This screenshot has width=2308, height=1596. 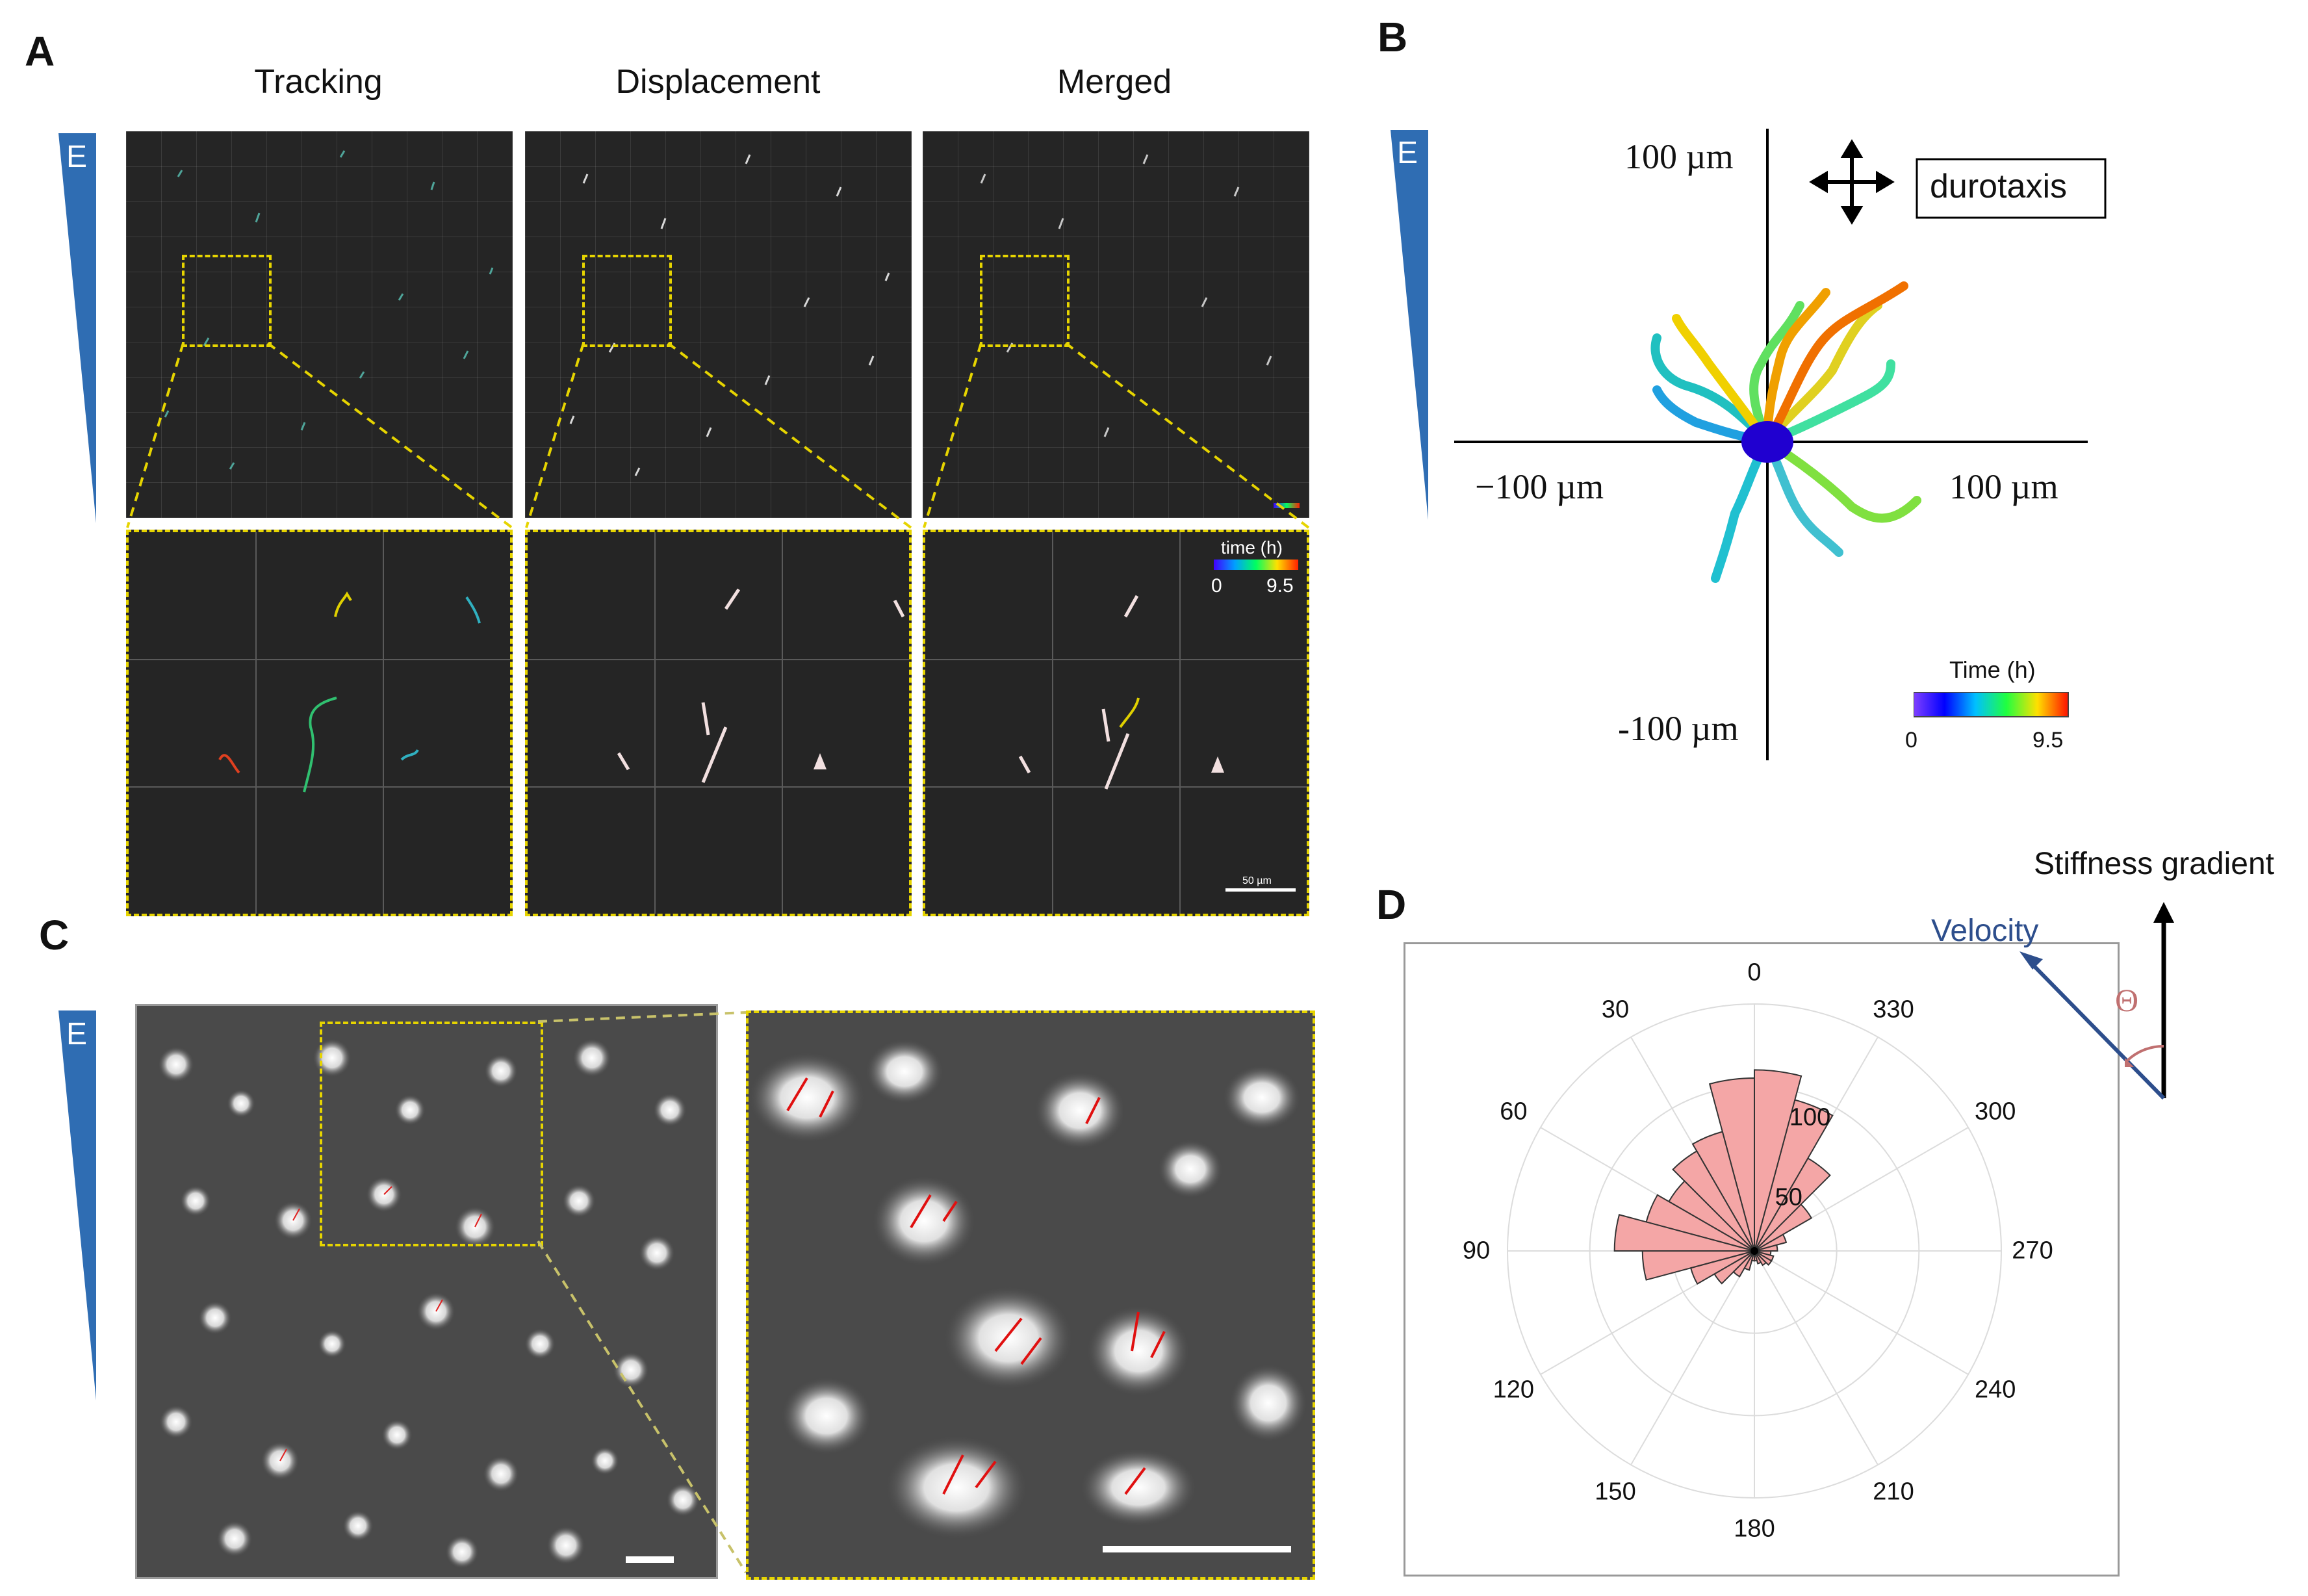 I want to click on velocity-label: Velocity, so click(x=1985, y=931).